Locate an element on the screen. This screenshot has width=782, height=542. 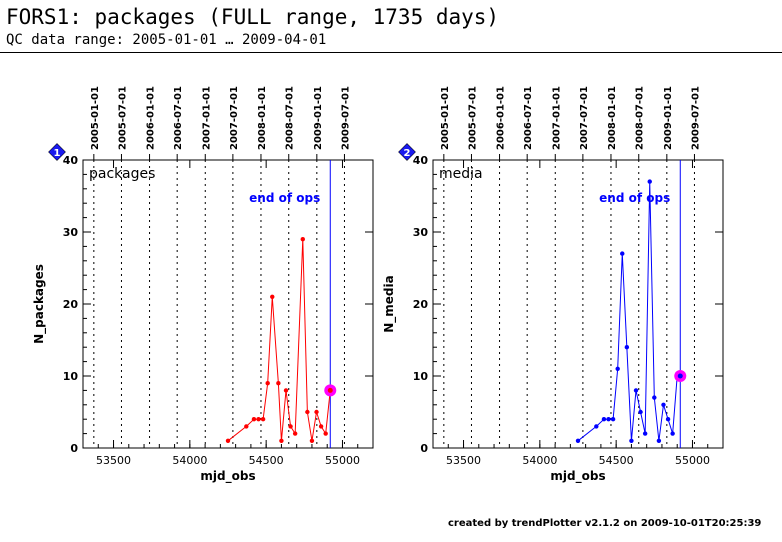
panel-badge-number: 1 is located at coordinates (57, 153).